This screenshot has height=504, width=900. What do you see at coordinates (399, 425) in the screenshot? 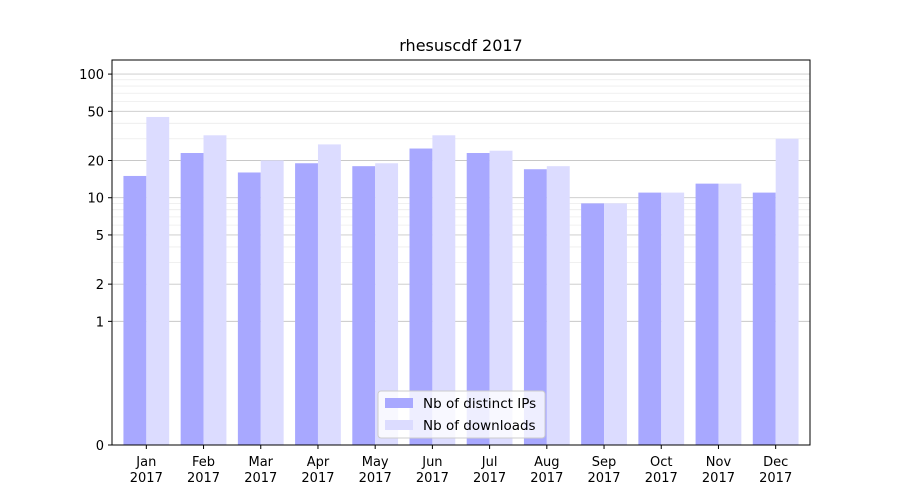
I see `legend-swatch-downloads` at bounding box center [399, 425].